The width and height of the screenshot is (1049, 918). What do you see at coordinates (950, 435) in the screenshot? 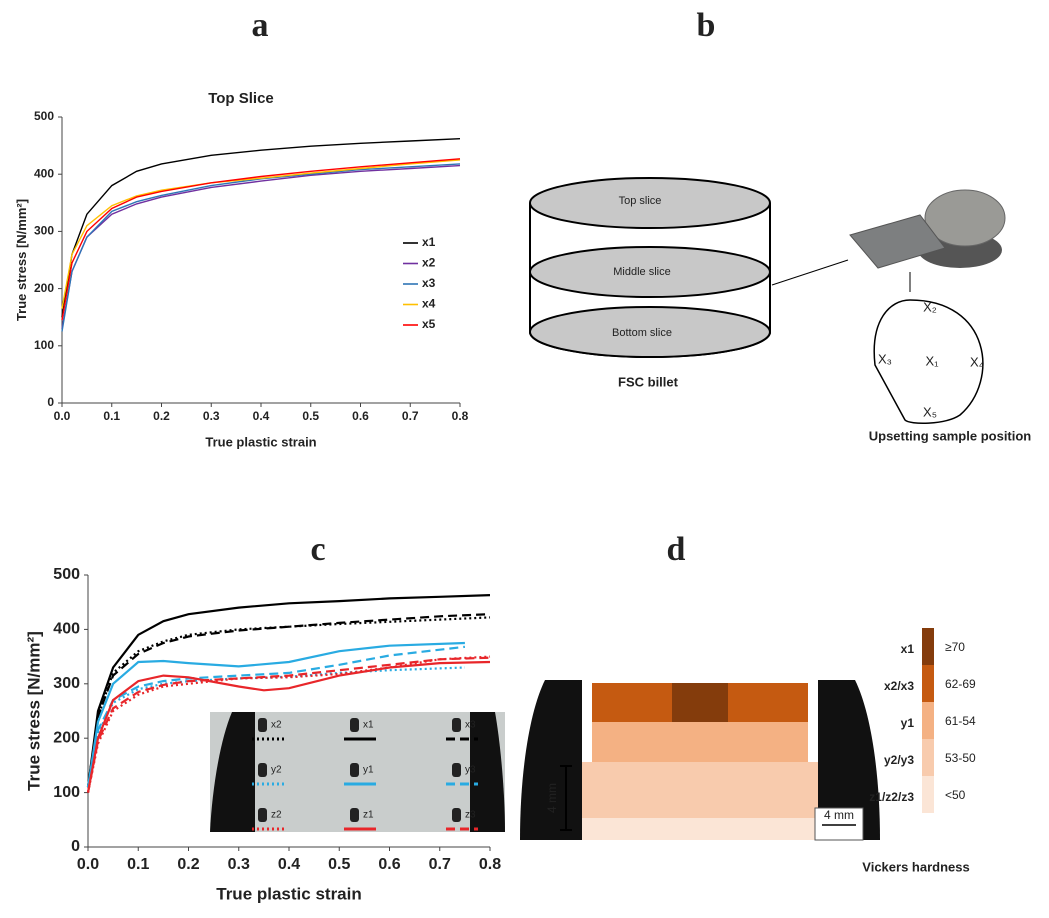
I see `caption: Upsetting sample position` at bounding box center [950, 435].